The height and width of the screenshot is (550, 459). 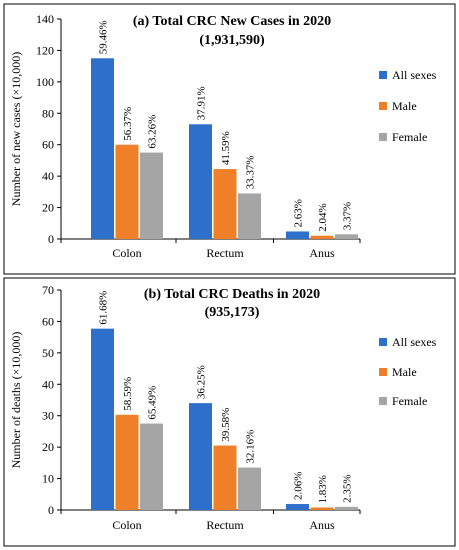 What do you see at coordinates (232, 21) in the screenshot?
I see `chart-title: (a) Total CRC New Cases in 2020` at bounding box center [232, 21].